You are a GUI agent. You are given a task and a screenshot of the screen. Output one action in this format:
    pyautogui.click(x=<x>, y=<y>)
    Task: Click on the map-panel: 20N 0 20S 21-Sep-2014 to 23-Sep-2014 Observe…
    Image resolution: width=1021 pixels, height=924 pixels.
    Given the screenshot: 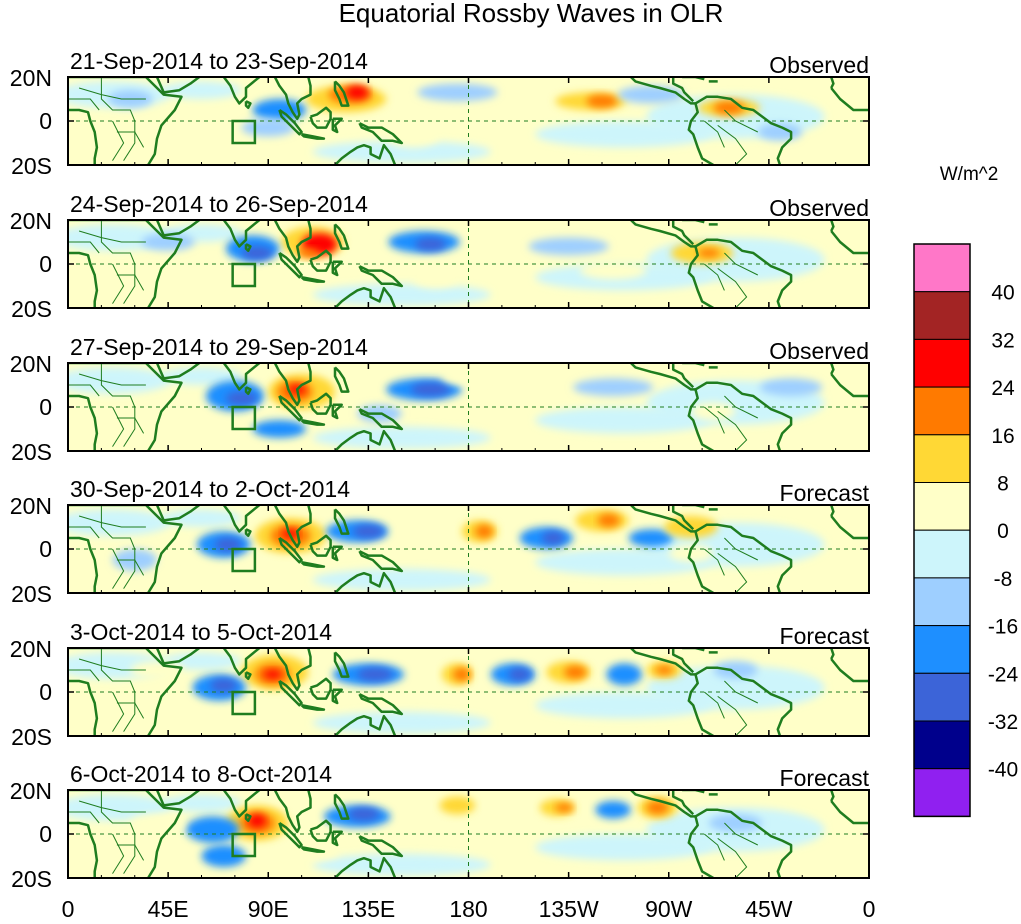 What is the action you would take?
    pyautogui.click(x=440, y=113)
    